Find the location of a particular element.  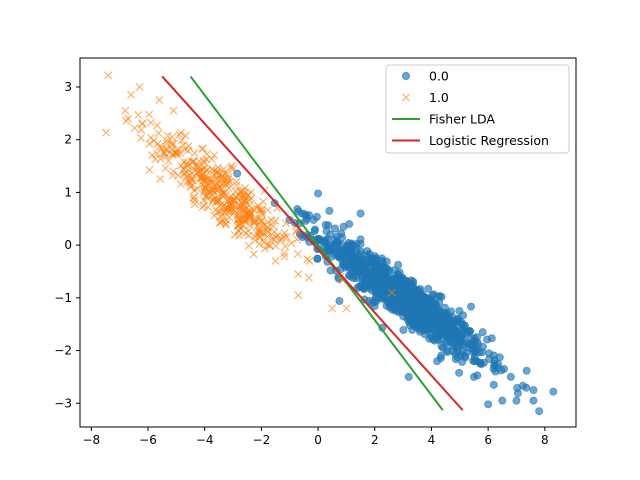

x-tick-label: −6 is located at coordinates (148, 440).